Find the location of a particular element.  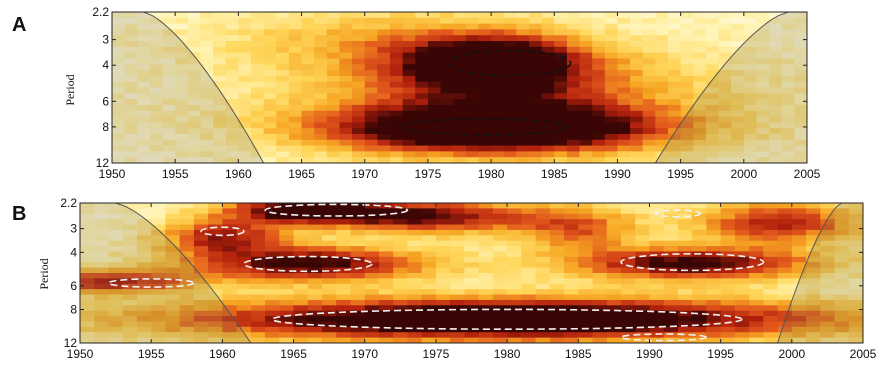

panel-b-significance-contour is located at coordinates (507, 319).